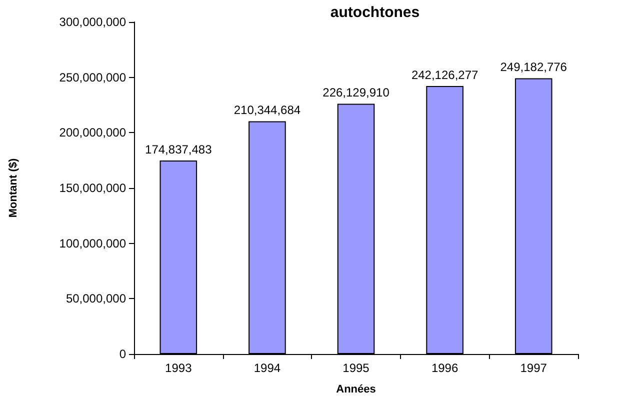 The width and height of the screenshot is (618, 409). What do you see at coordinates (356, 390) in the screenshot?
I see `x-axis-title: Années` at bounding box center [356, 390].